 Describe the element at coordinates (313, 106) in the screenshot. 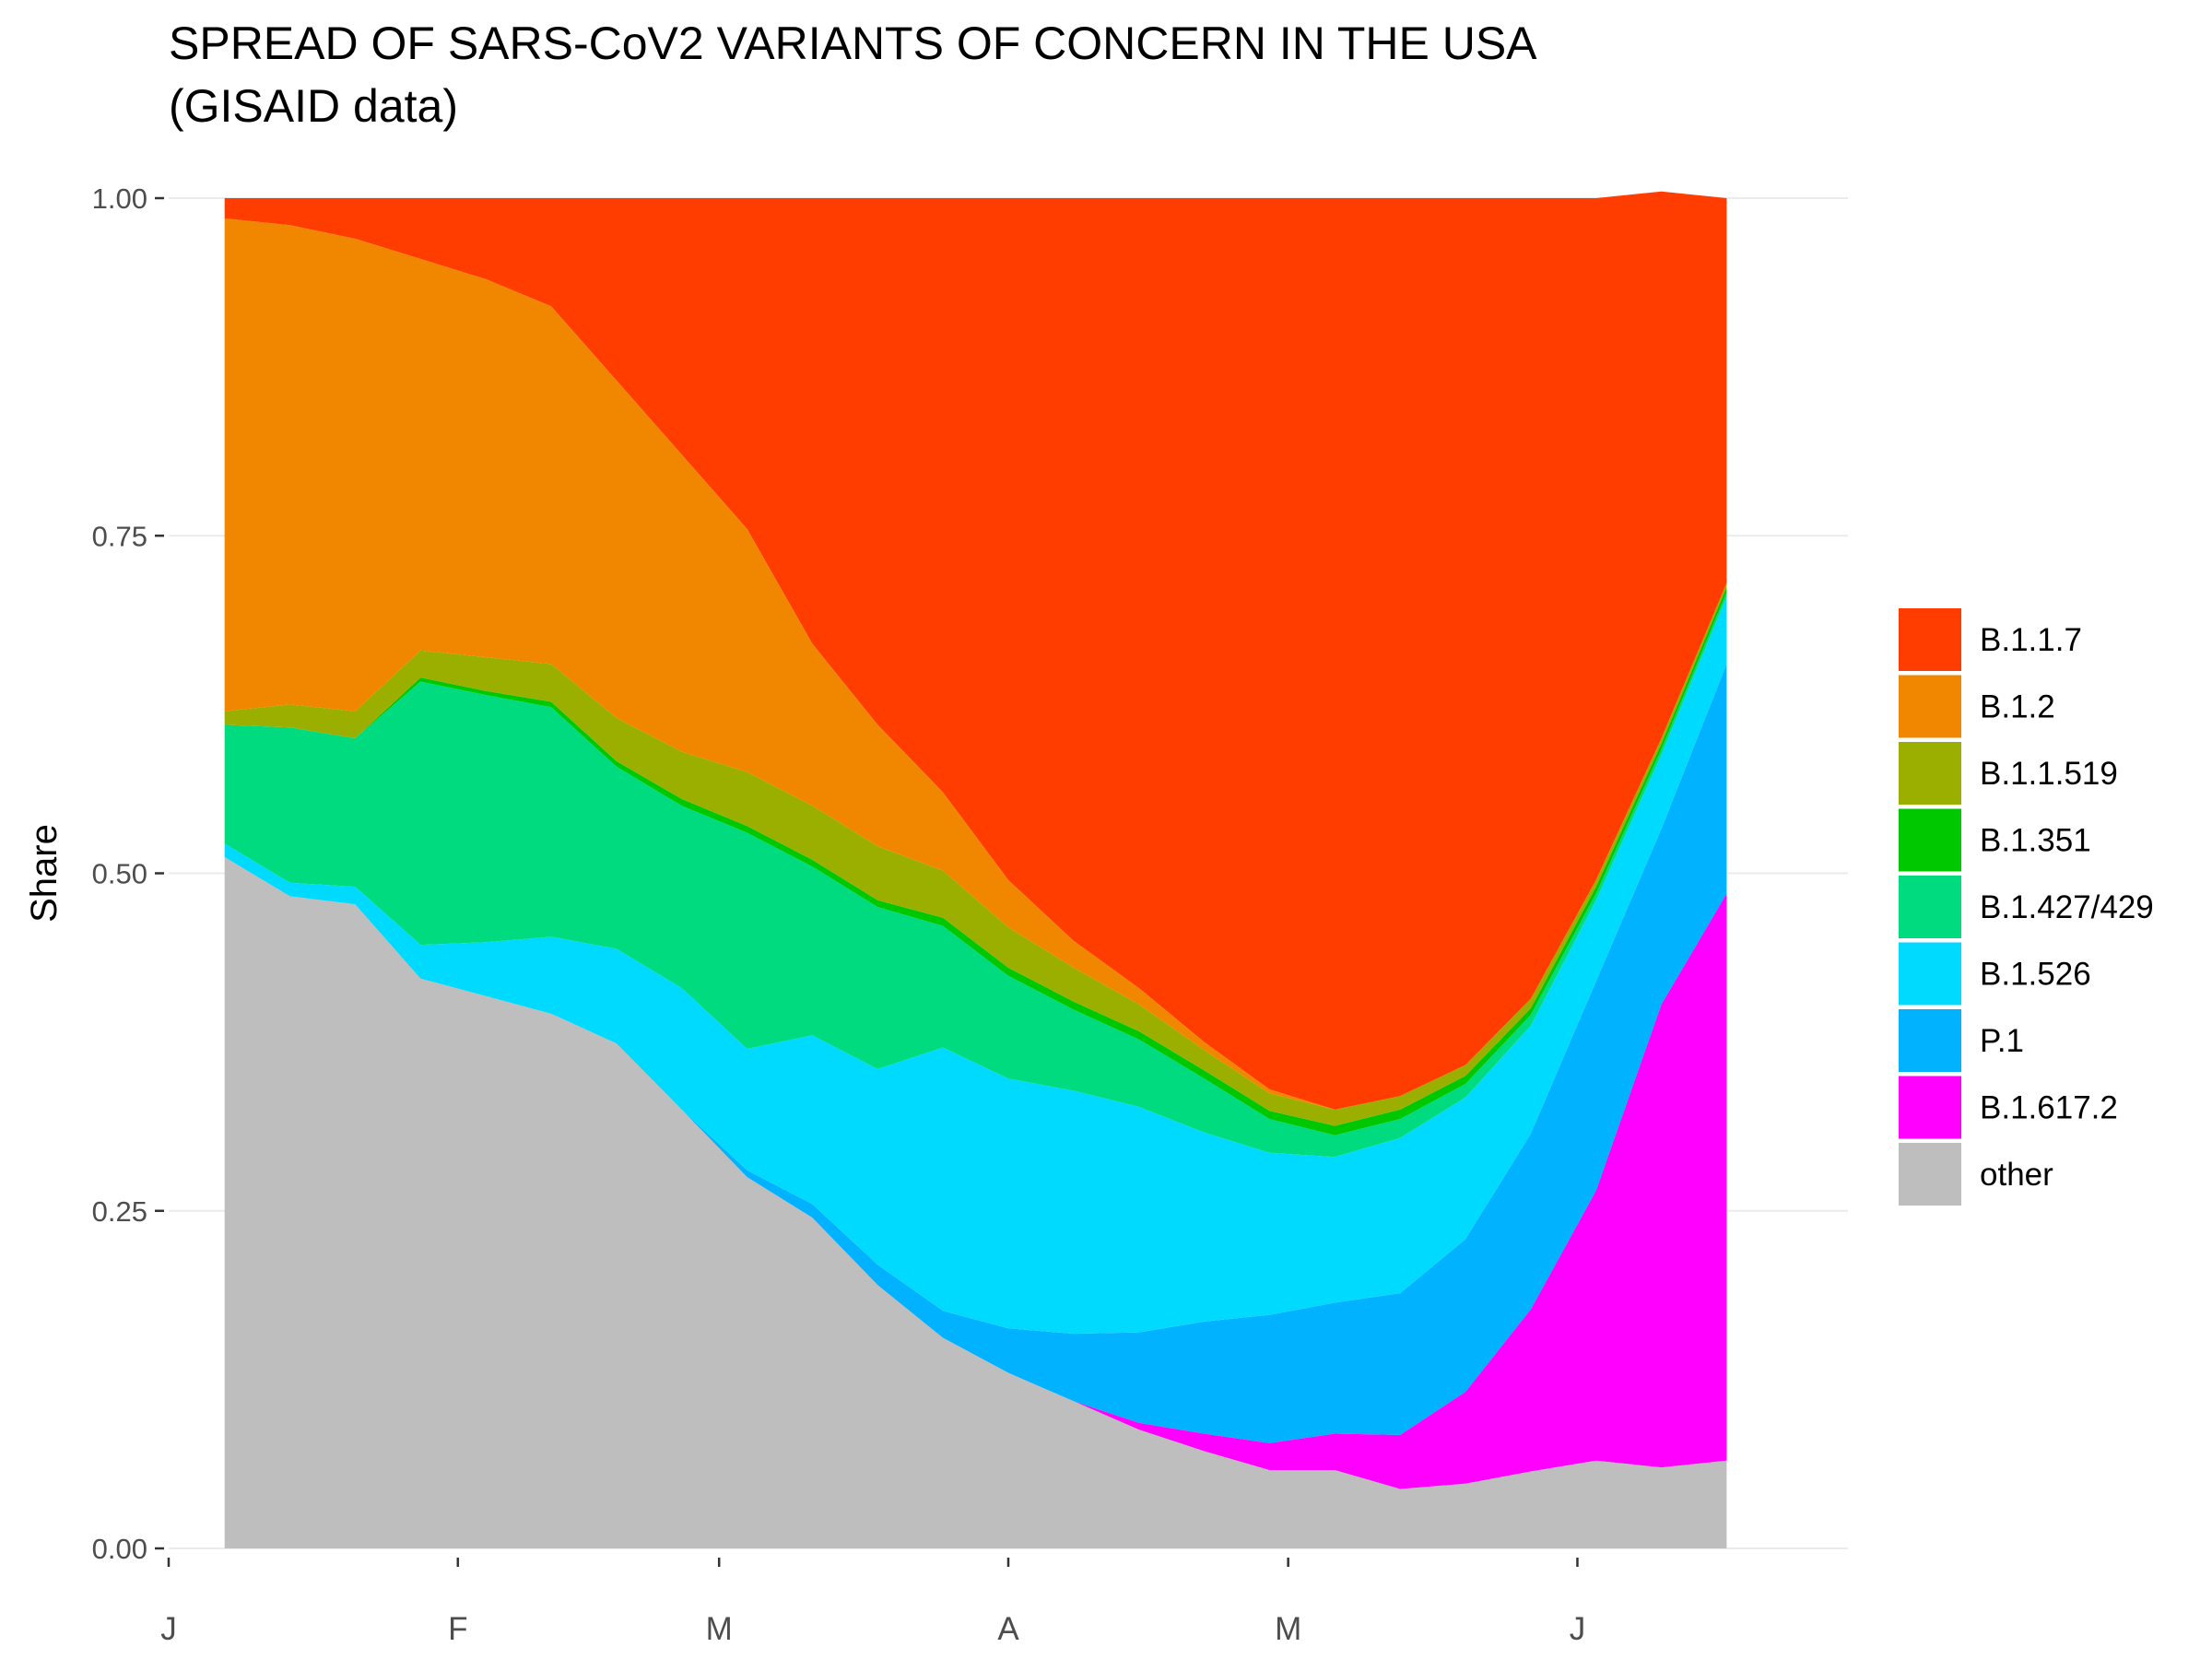

I see `chart-subtitle: (GISAID data)` at that location.